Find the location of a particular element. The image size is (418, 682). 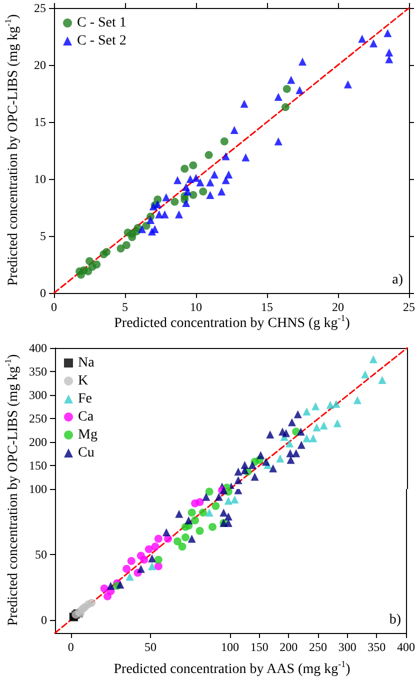

y-tick-label: 100 is located at coordinates (38, 489).